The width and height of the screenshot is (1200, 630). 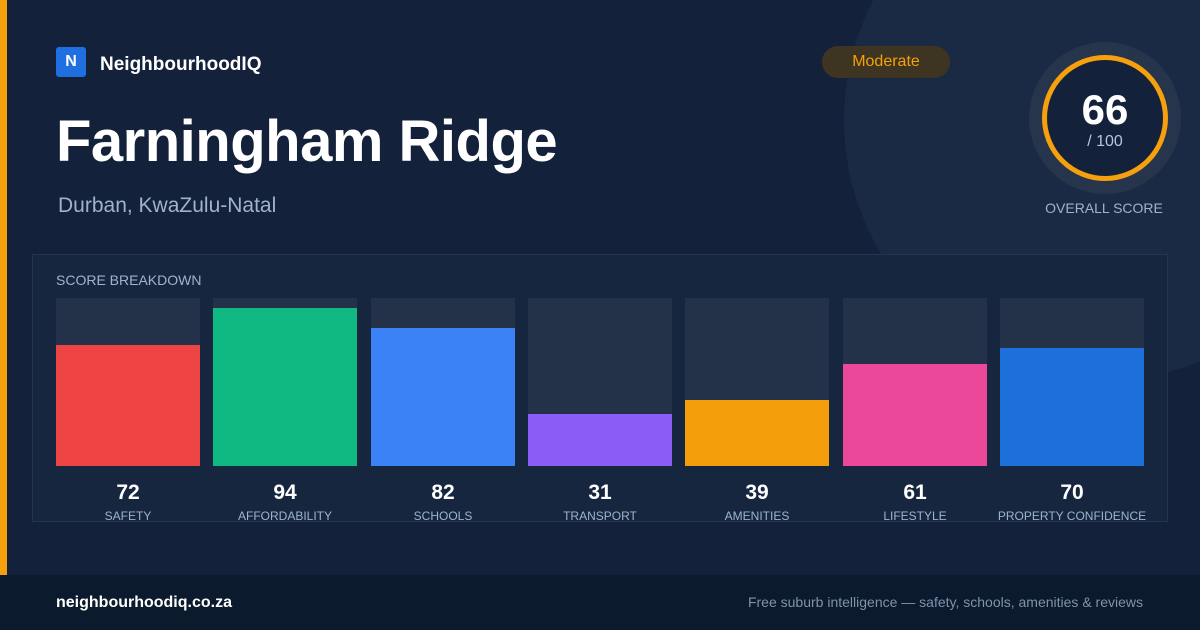 I want to click on brand: N NeighbourhoodIQ, so click(x=158, y=62).